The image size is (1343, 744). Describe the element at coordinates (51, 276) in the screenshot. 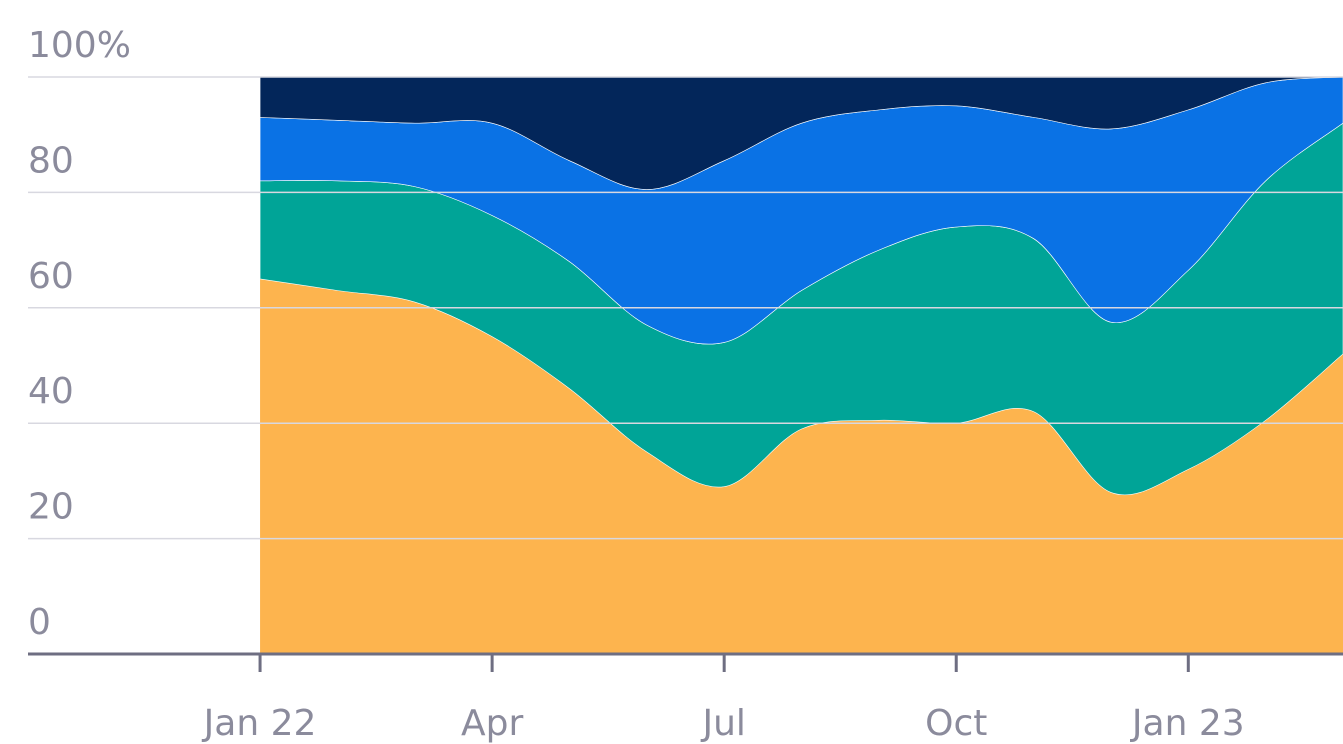

I see `y-tick-label: 60` at that location.